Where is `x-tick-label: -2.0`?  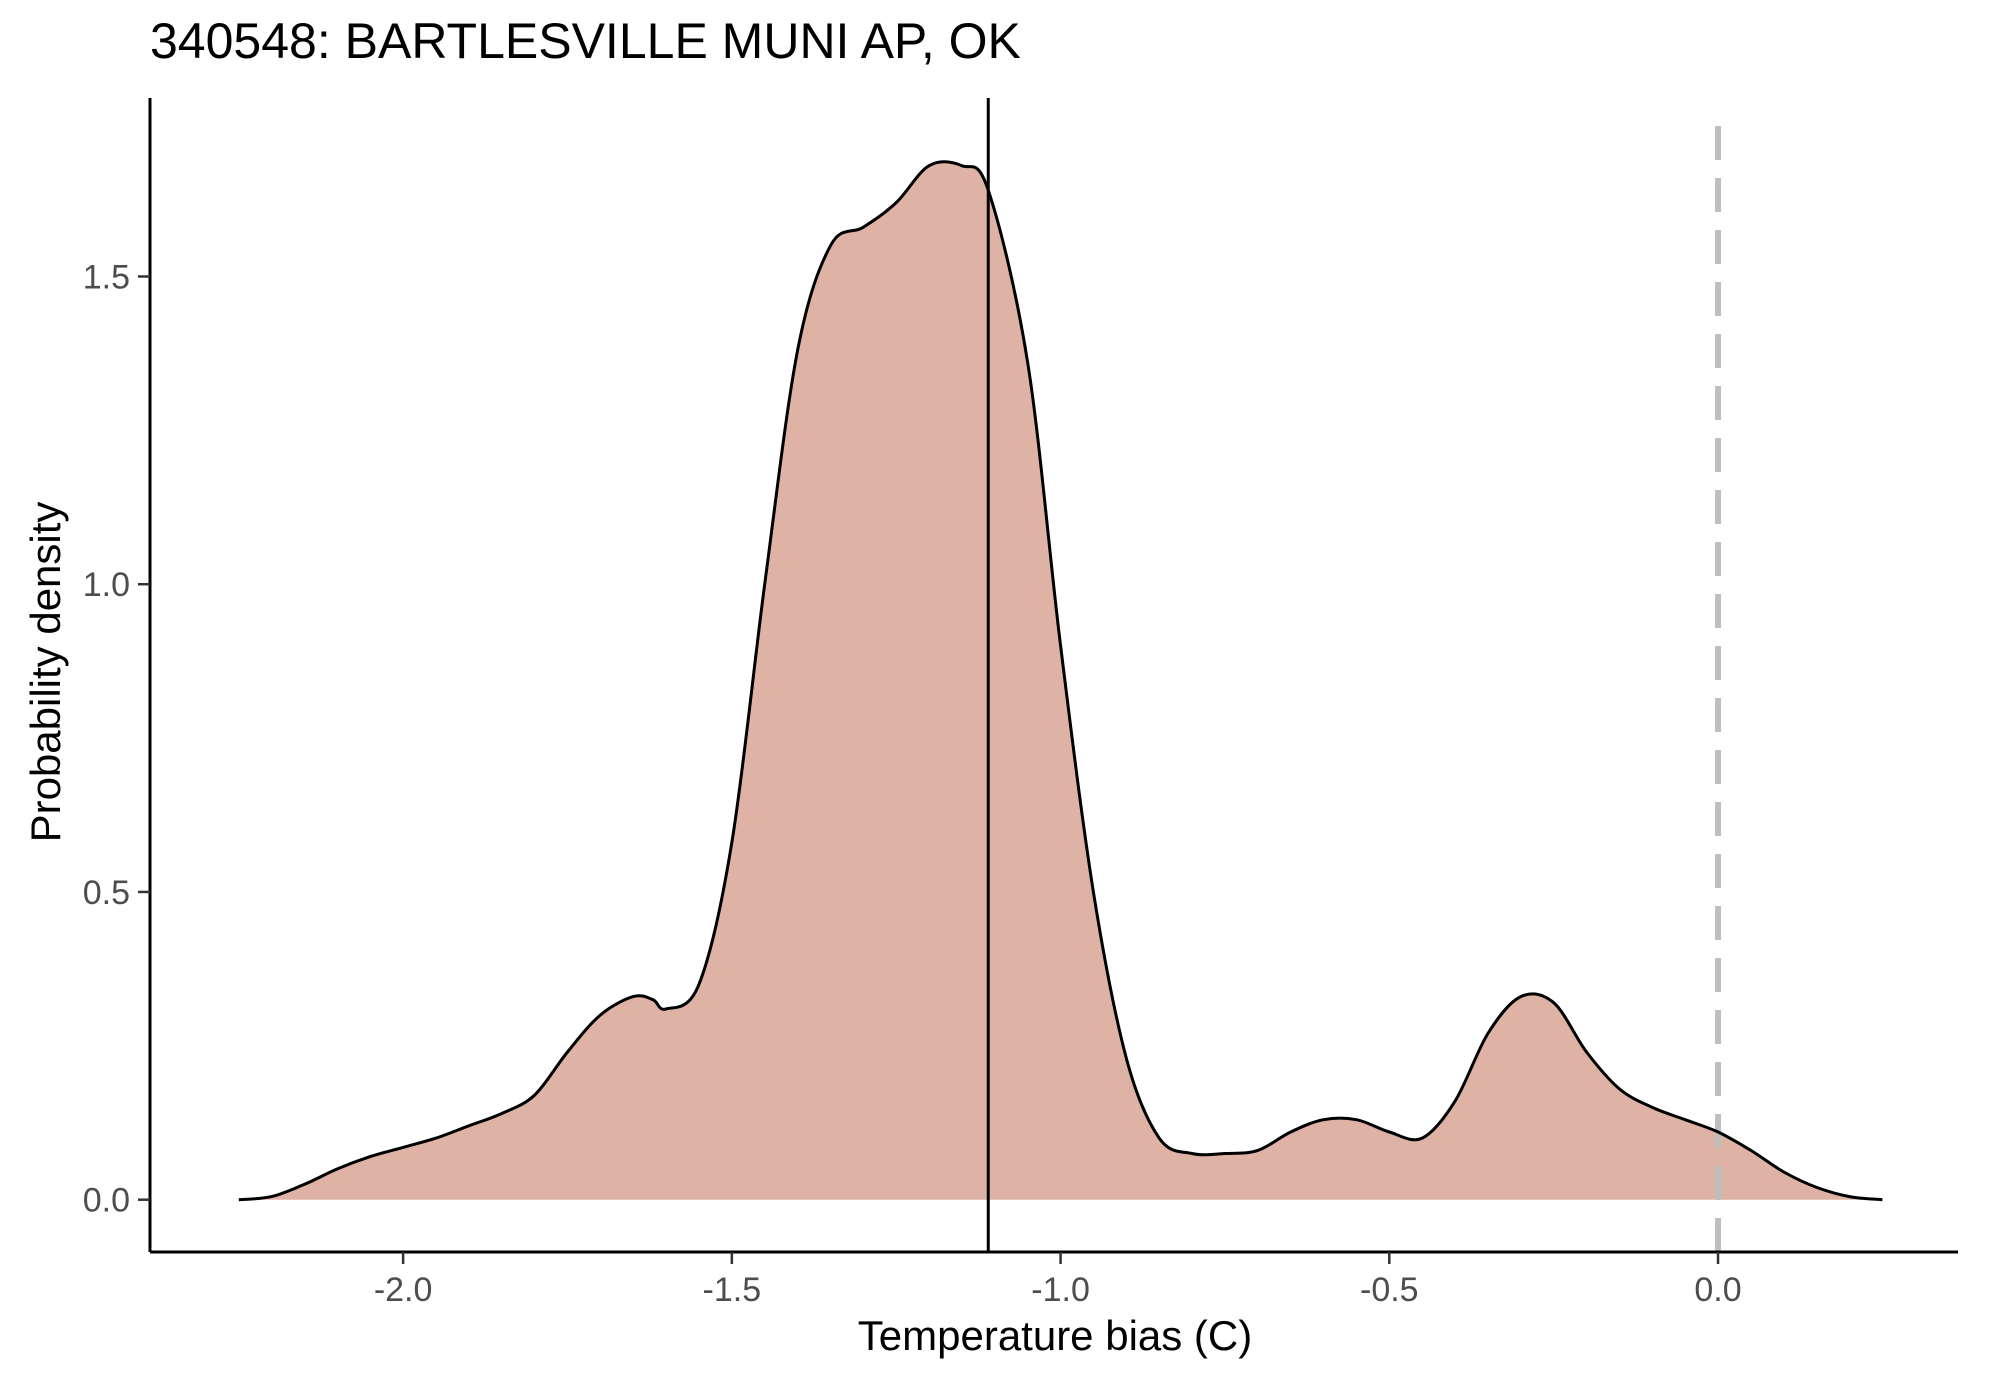 x-tick-label: -2.0 is located at coordinates (403, 1290).